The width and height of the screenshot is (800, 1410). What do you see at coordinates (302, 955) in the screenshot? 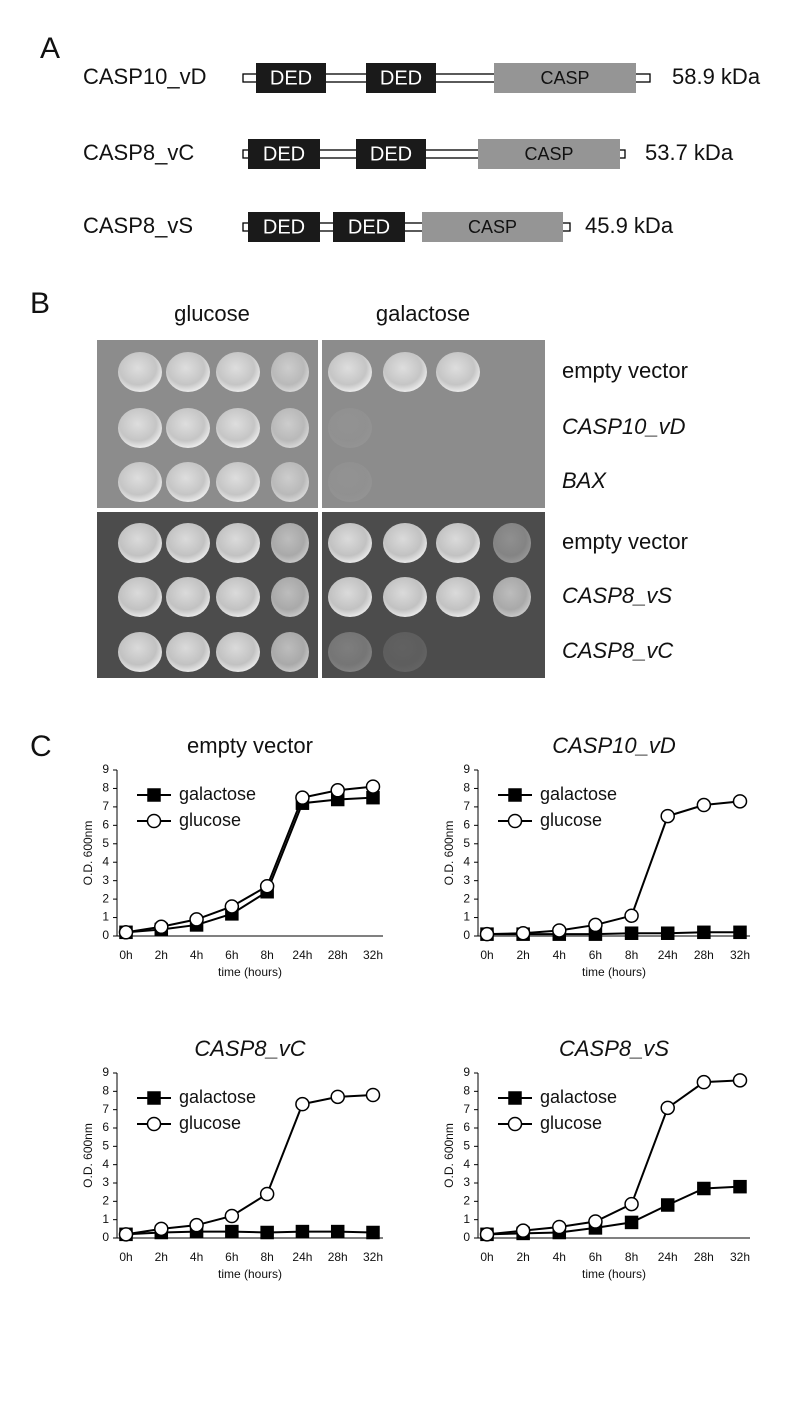
I see `x-tick-label: 24h` at bounding box center [302, 955].